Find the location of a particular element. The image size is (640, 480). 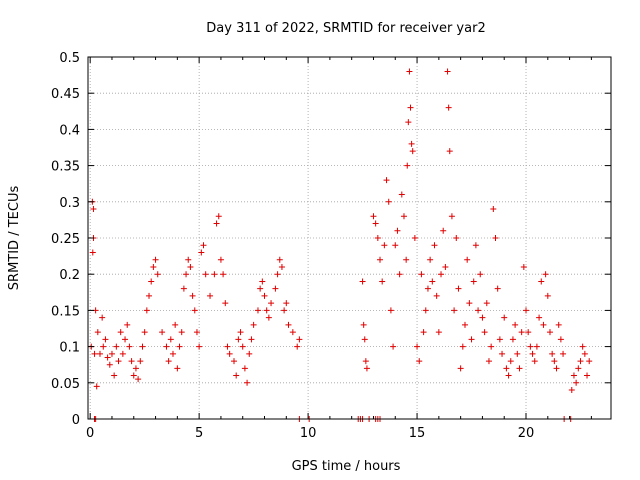

x-tick-label: 15 is located at coordinates (417, 433).